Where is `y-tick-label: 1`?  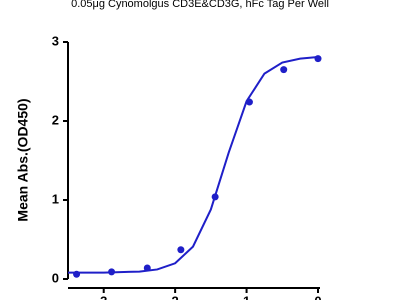
y-tick-label: 1 is located at coordinates (55, 198).